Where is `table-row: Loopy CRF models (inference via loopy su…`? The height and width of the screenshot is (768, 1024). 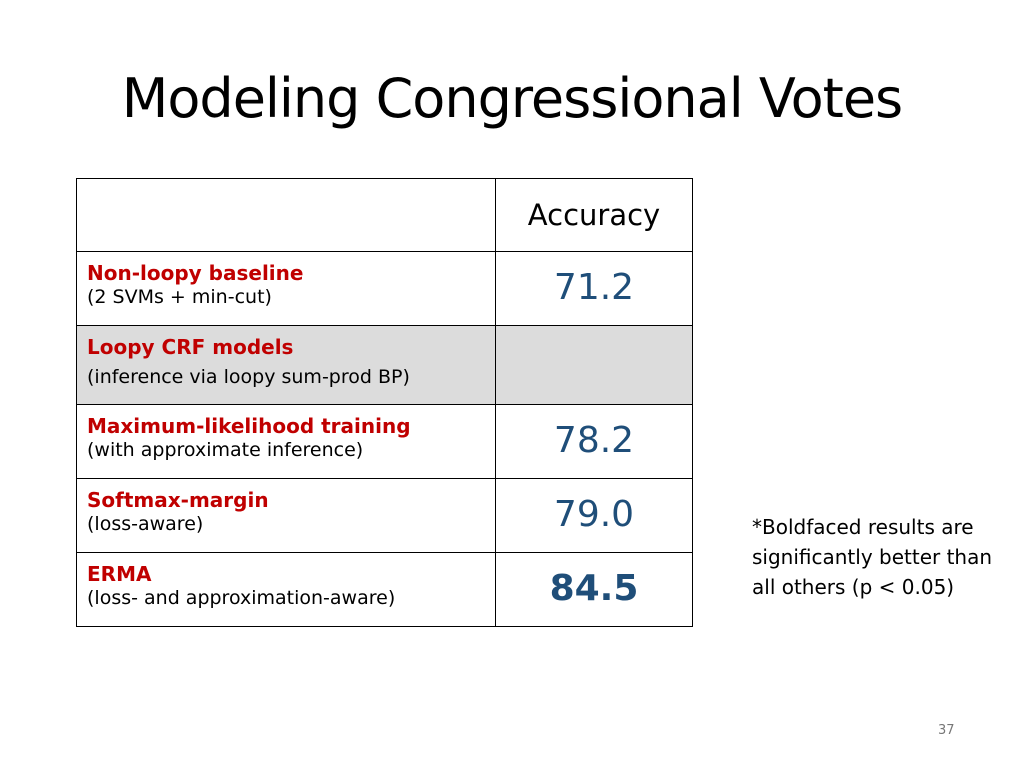
table-row: Loopy CRF models (inference via loopy su… is located at coordinates (384, 365).